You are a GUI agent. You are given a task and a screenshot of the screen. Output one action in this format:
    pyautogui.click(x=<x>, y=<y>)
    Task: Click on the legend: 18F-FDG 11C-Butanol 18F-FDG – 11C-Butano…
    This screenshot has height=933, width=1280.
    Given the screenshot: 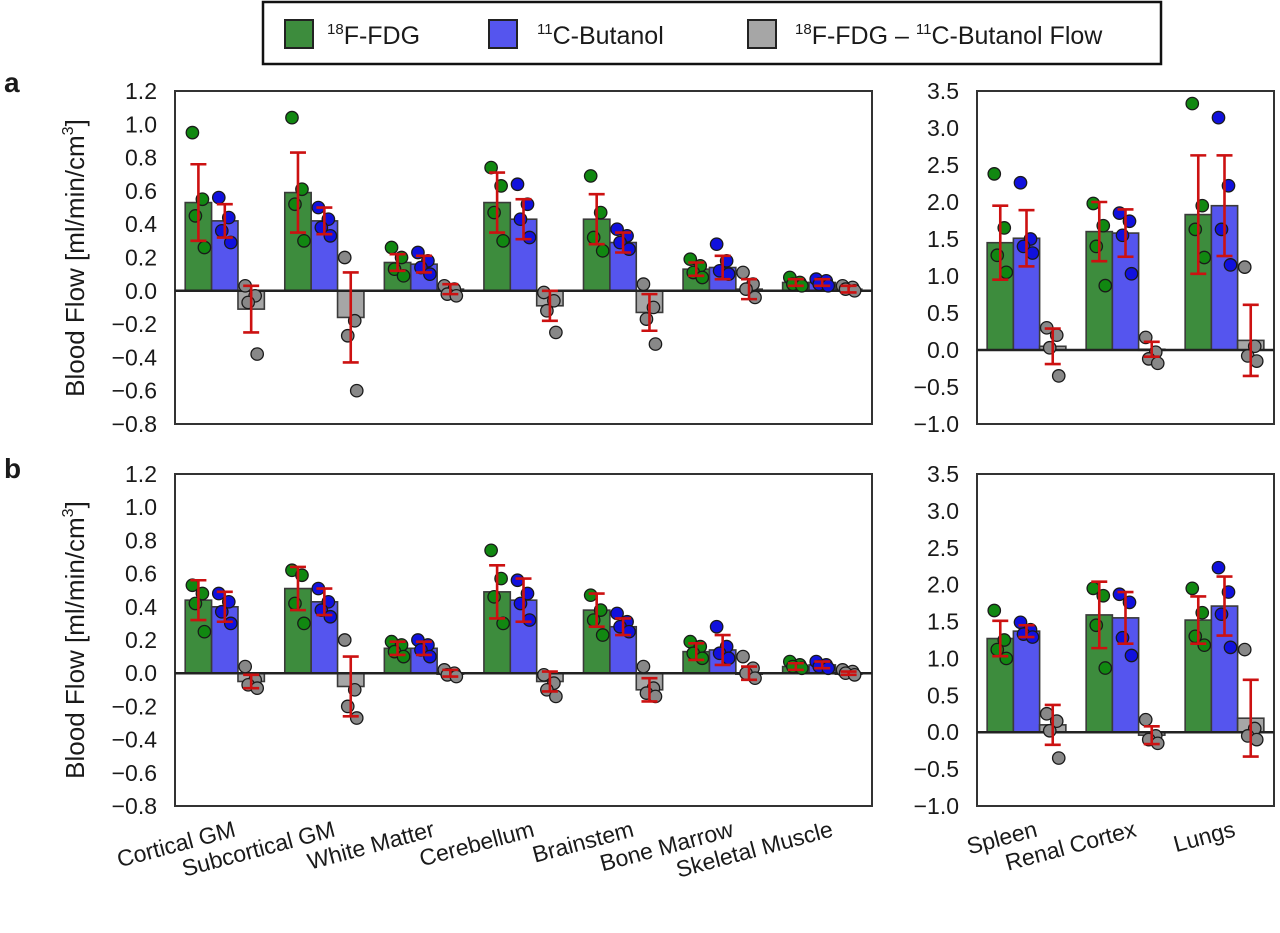 What is the action you would take?
    pyautogui.click(x=712, y=33)
    